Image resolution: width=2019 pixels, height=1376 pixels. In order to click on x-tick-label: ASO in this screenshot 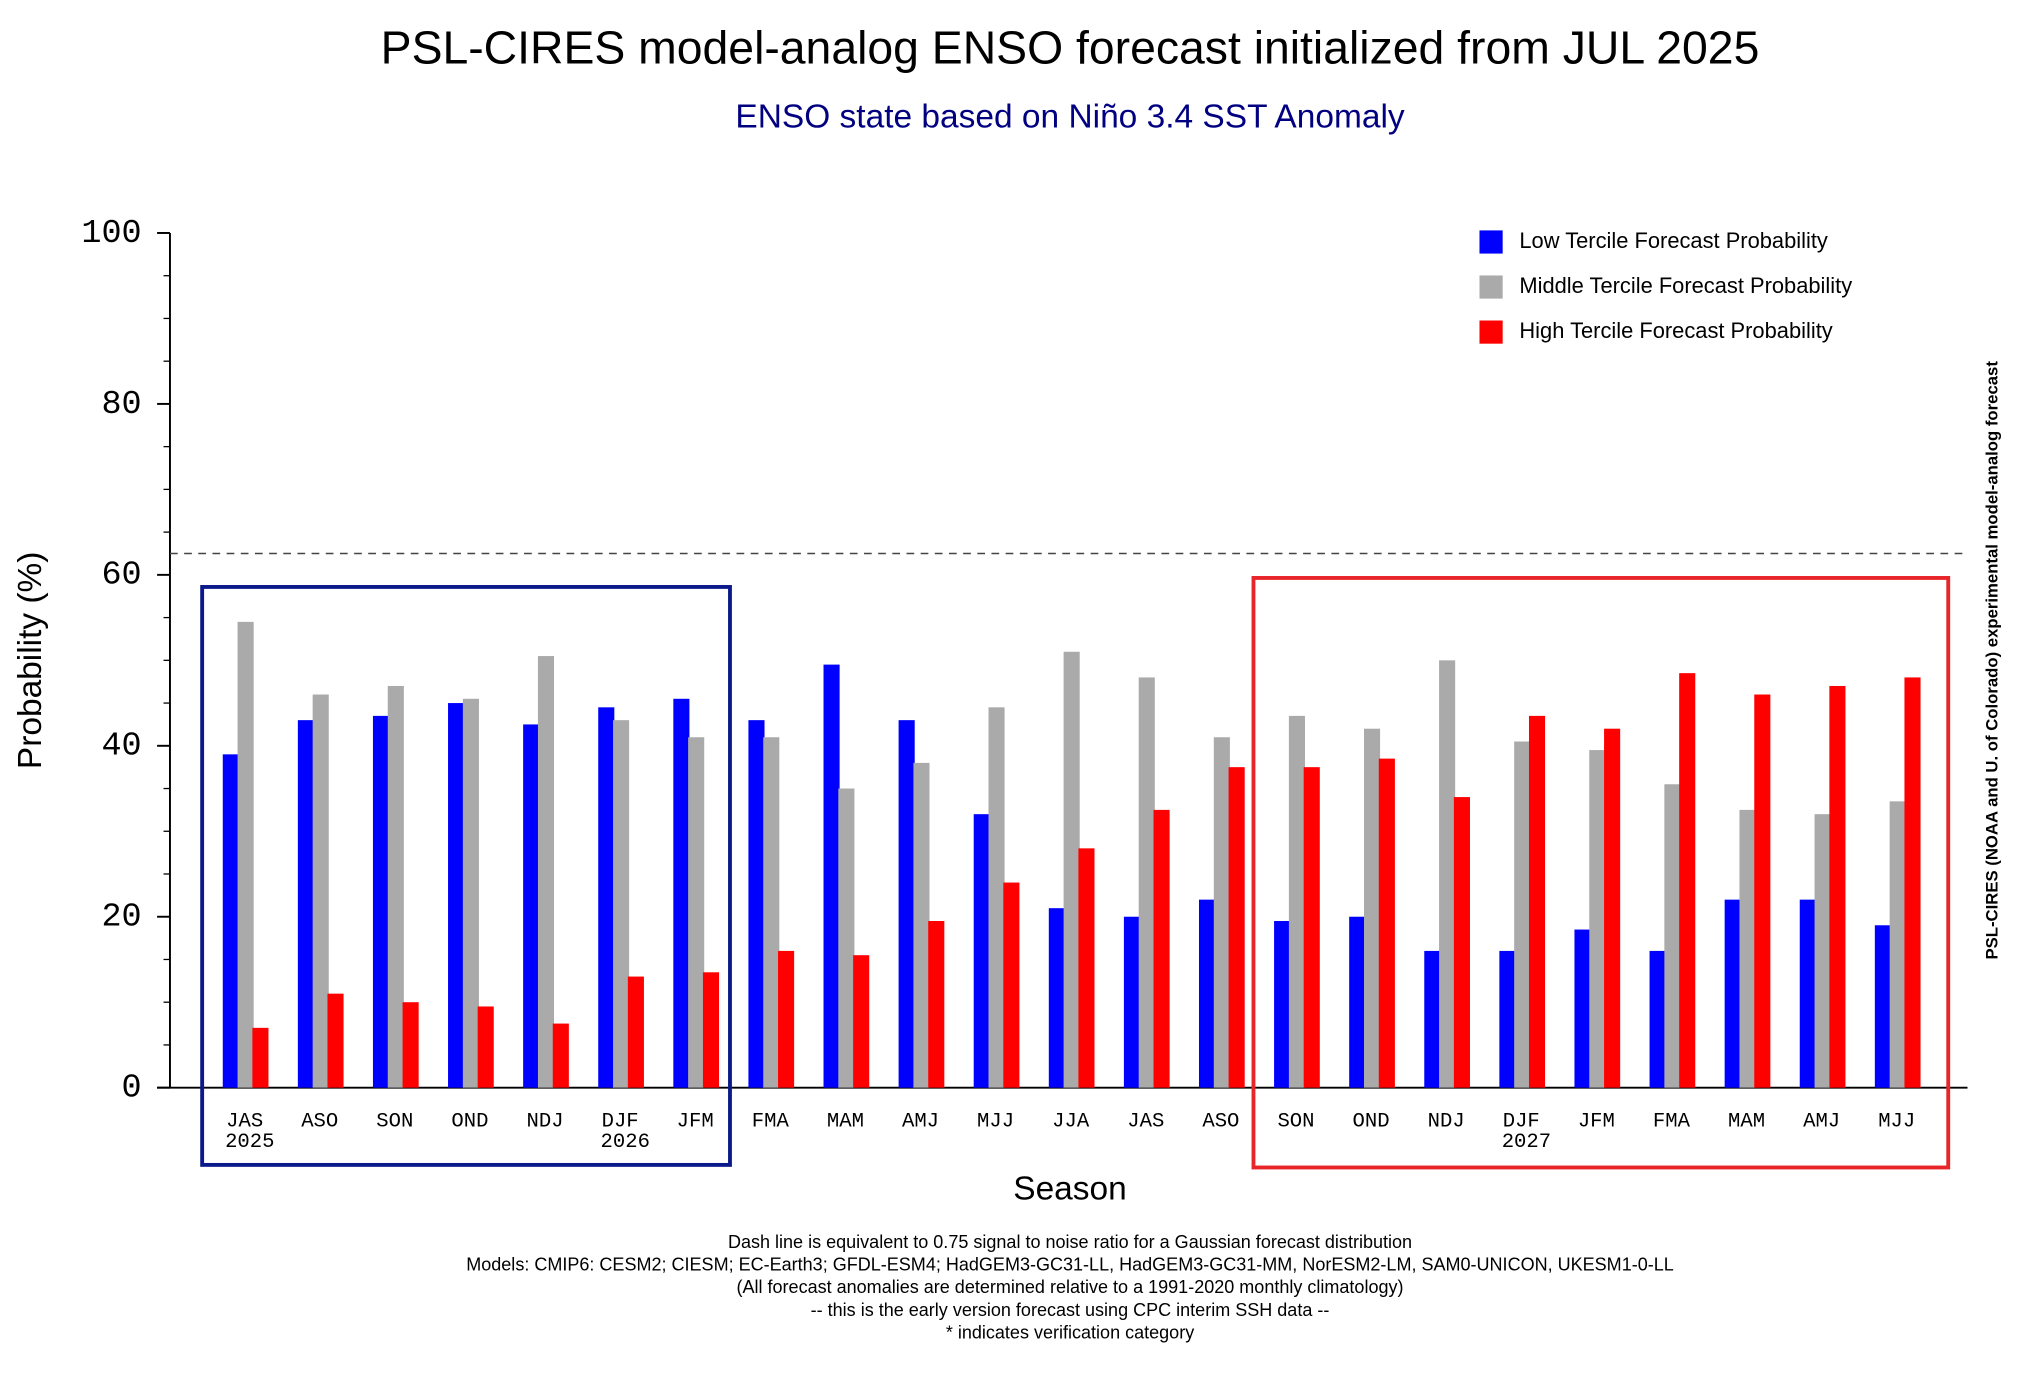, I will do `click(319, 1122)`.